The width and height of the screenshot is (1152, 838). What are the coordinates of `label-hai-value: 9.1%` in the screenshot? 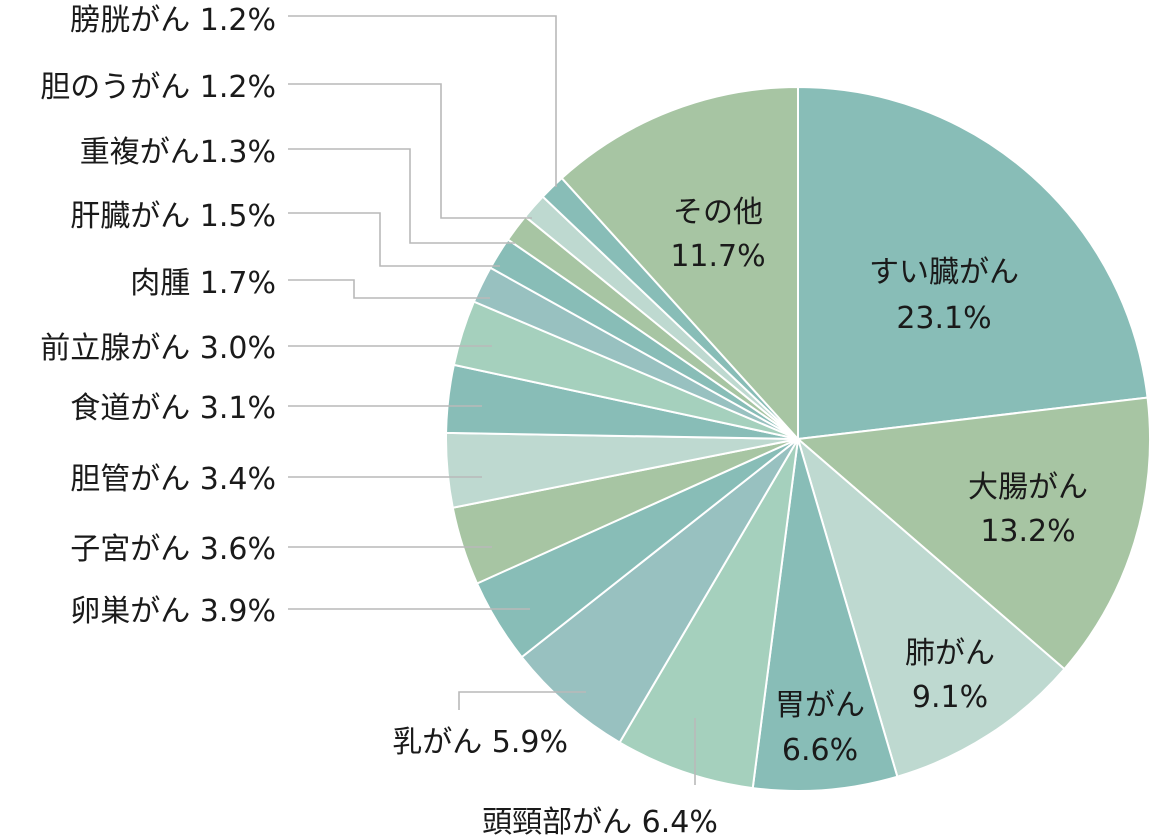 It's located at (950, 697).